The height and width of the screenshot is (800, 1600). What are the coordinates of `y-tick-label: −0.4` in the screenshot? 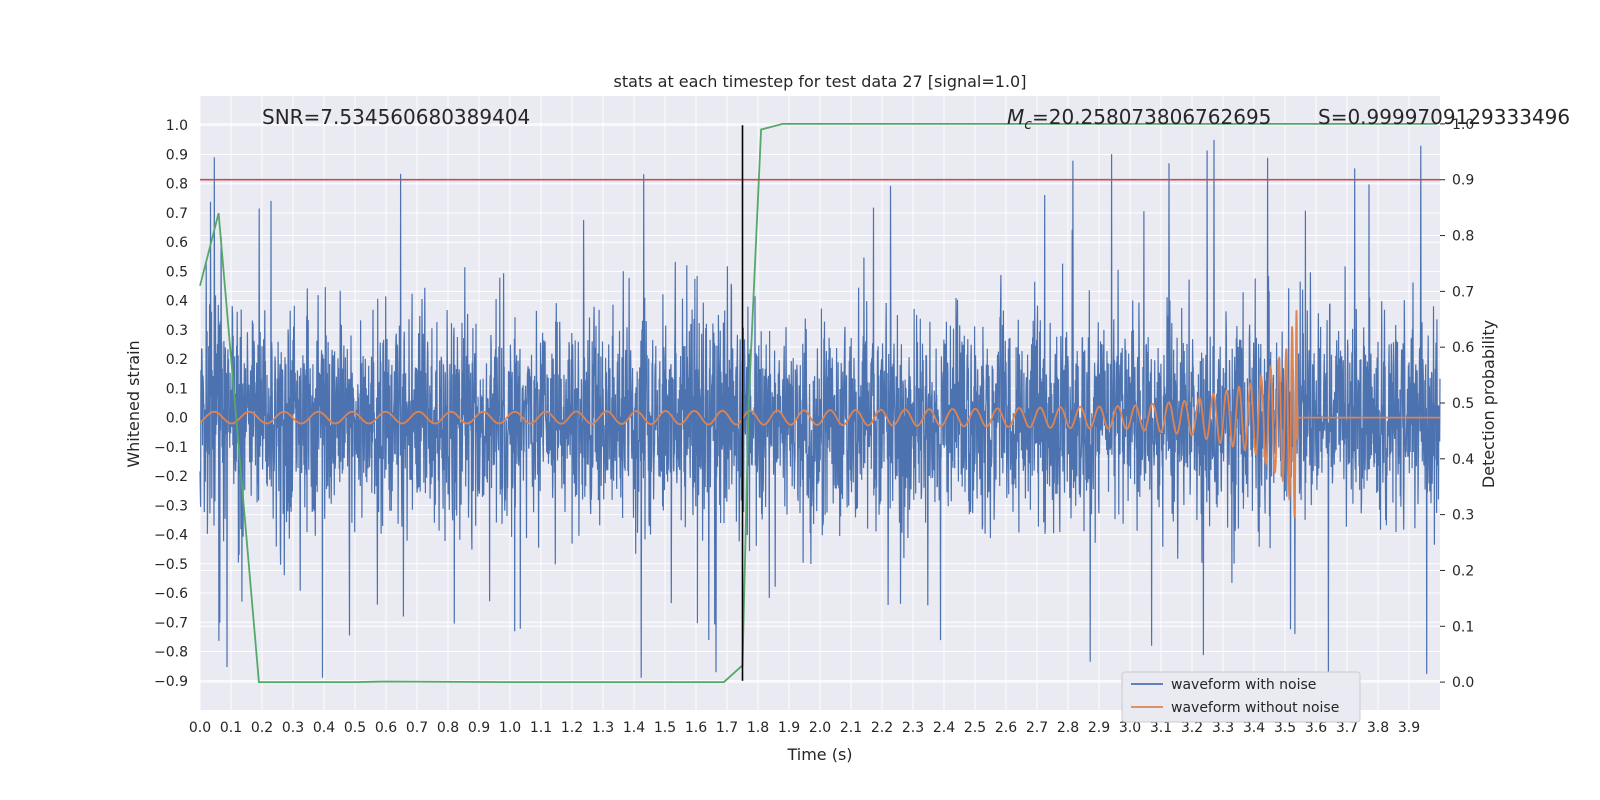 It's located at (171, 536).